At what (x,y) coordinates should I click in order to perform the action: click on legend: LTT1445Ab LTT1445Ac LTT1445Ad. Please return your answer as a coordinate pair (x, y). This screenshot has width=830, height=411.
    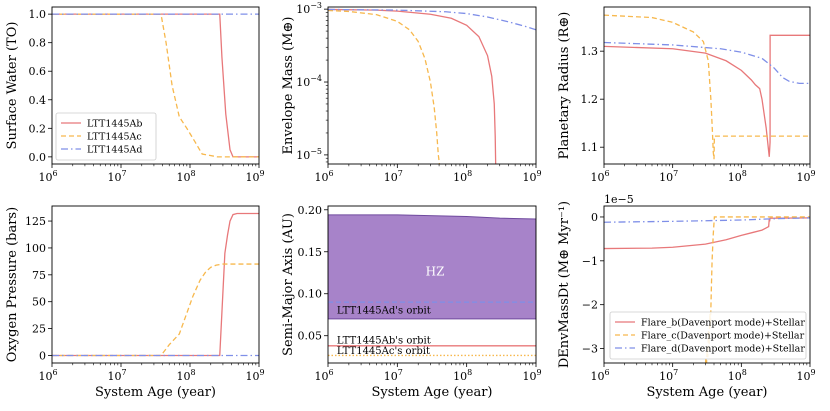
    Looking at the image, I should click on (106, 136).